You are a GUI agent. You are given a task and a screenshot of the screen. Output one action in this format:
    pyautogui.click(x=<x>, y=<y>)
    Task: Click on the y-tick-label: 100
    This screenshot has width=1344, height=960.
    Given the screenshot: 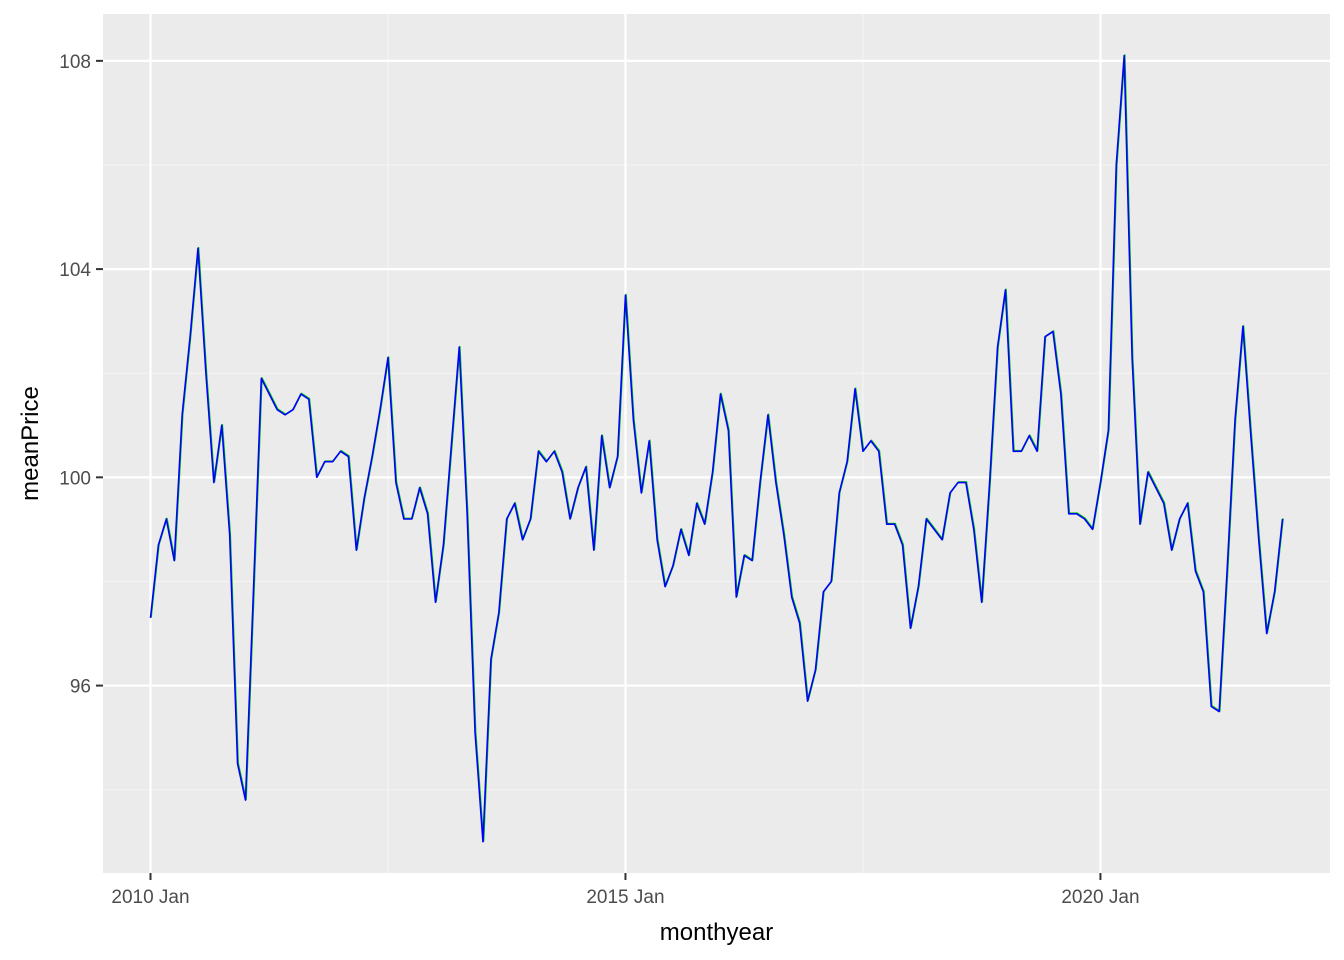 What is the action you would take?
    pyautogui.click(x=75, y=478)
    